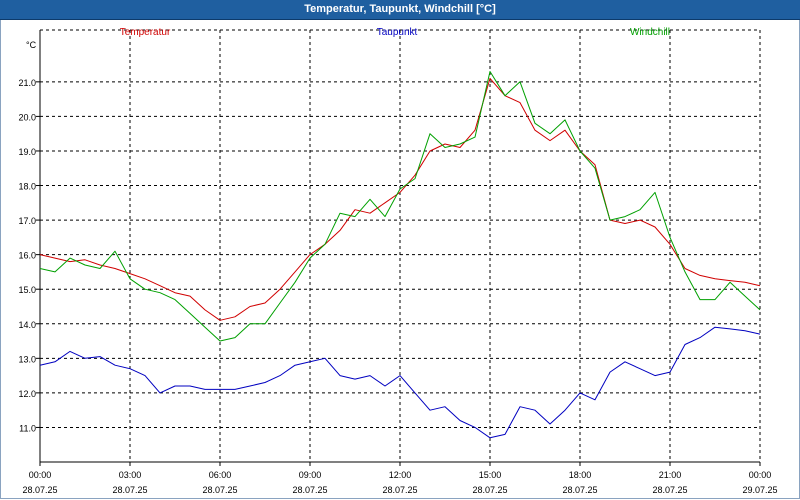  Describe the element at coordinates (145, 32) in the screenshot. I see `legend-temperatur: Temperatur` at that location.